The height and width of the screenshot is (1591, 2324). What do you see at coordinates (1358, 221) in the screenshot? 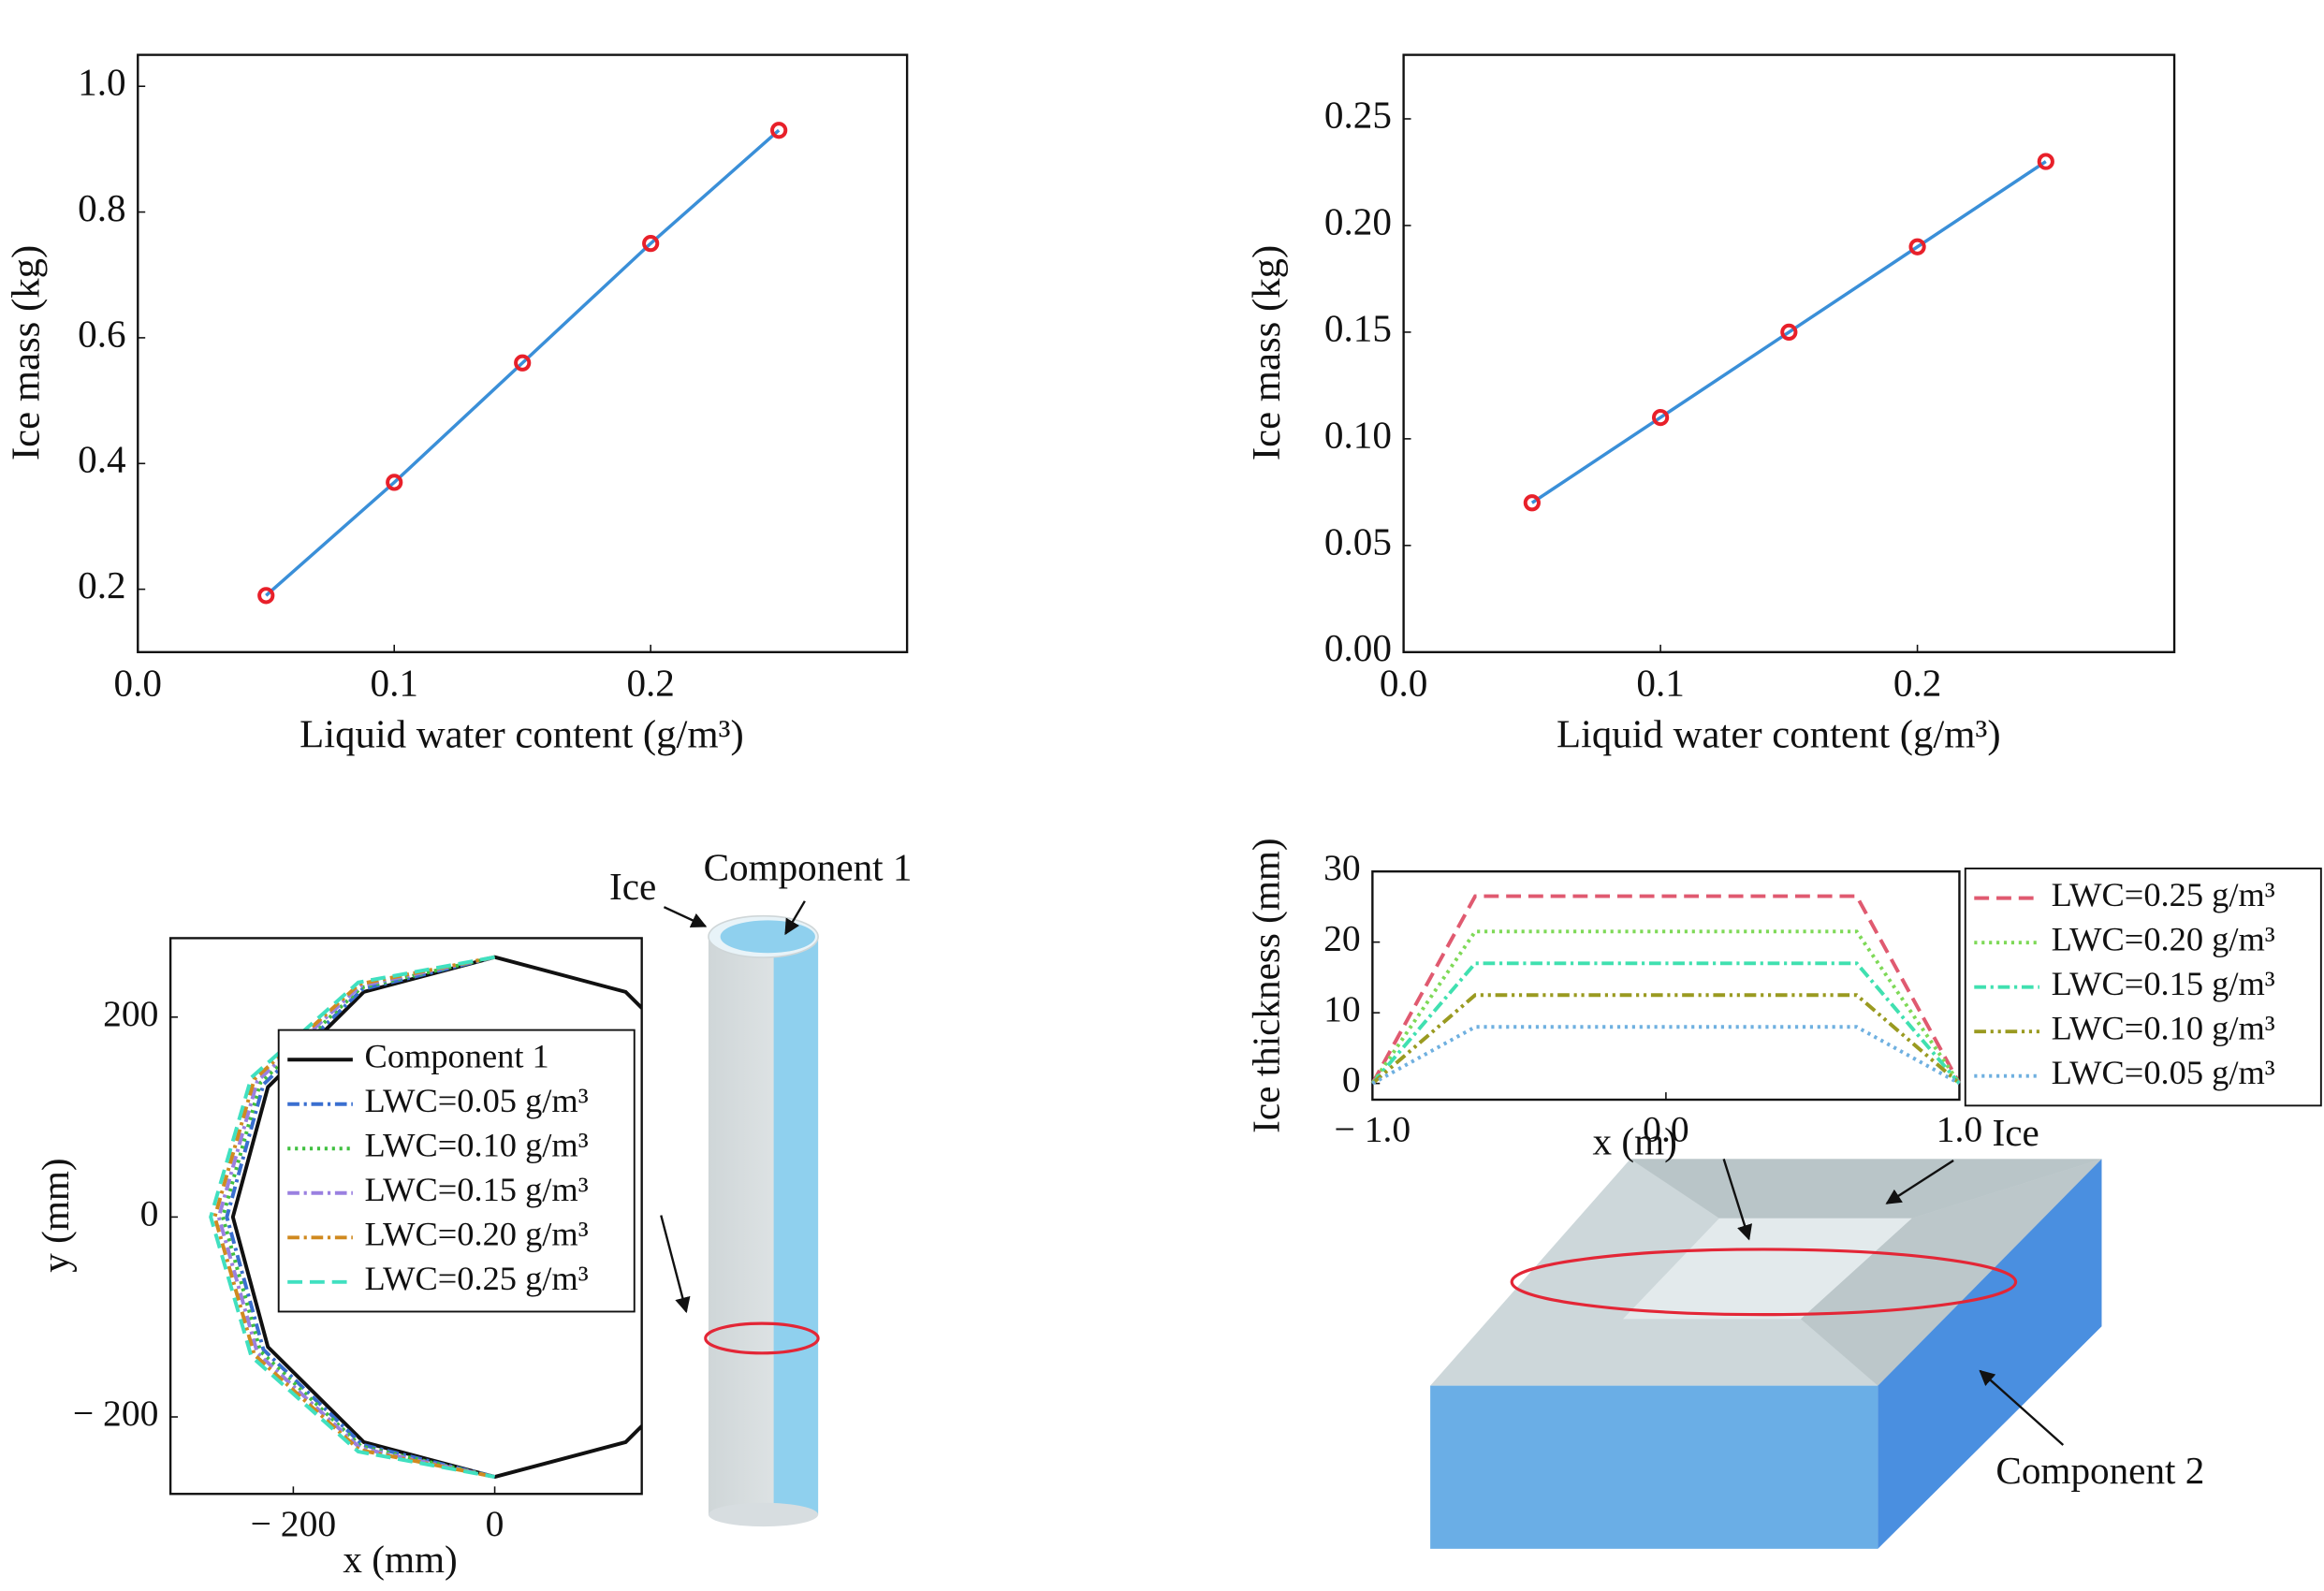
I see `y-tick-label: 0.20` at bounding box center [1358, 221].